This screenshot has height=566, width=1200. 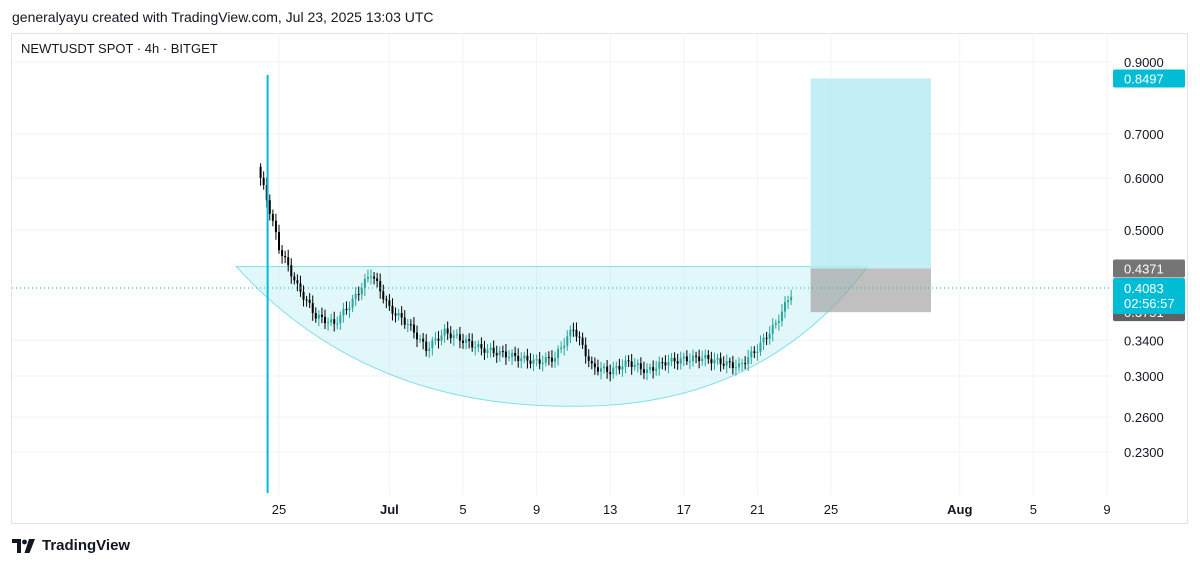 I want to click on entry-price-tag: 0.4371, so click(x=1149, y=268).